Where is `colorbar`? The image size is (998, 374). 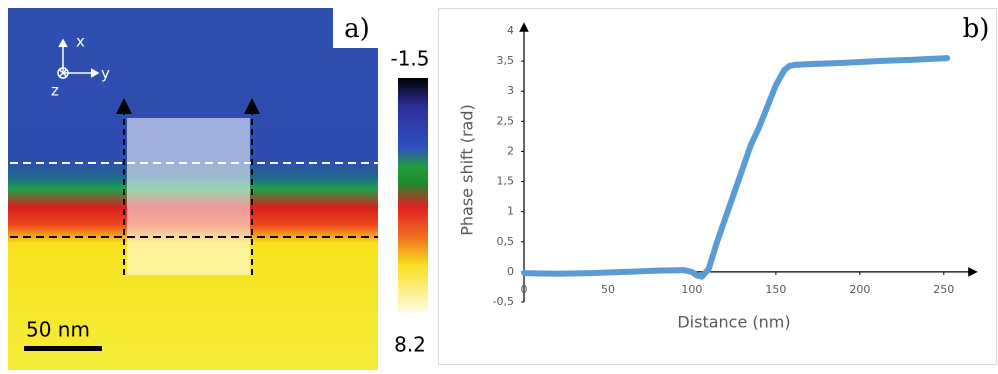 colorbar is located at coordinates (413, 195).